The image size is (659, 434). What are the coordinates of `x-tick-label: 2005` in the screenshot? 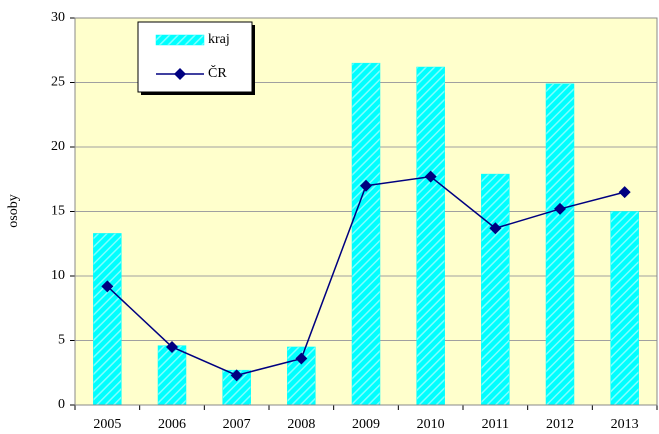 It's located at (107, 424).